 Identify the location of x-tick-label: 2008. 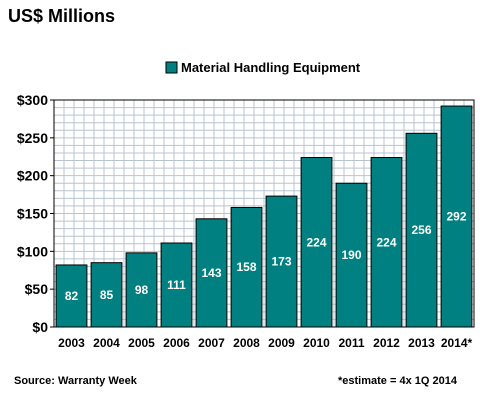
(246, 343).